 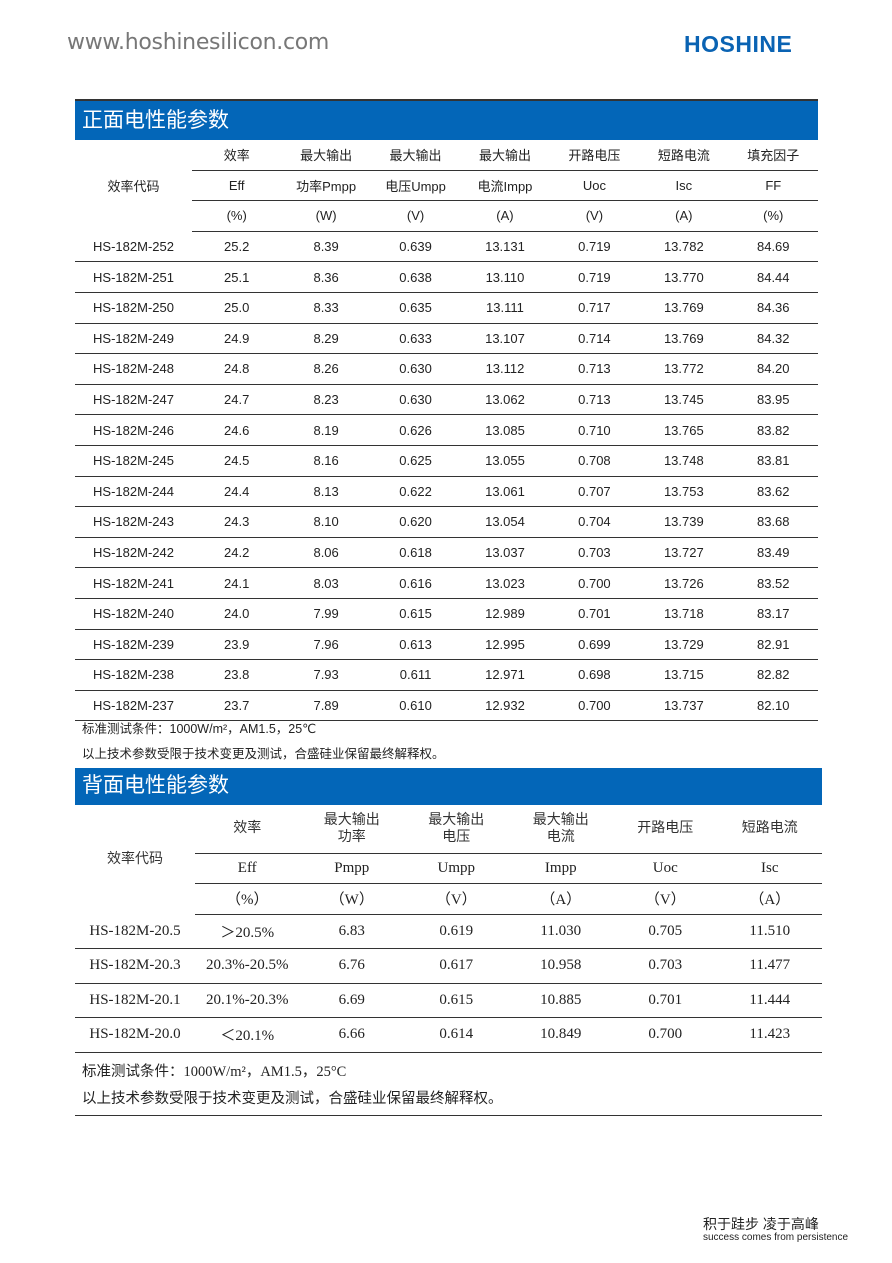 I want to click on cell-value: 13.054, so click(x=505, y=522).